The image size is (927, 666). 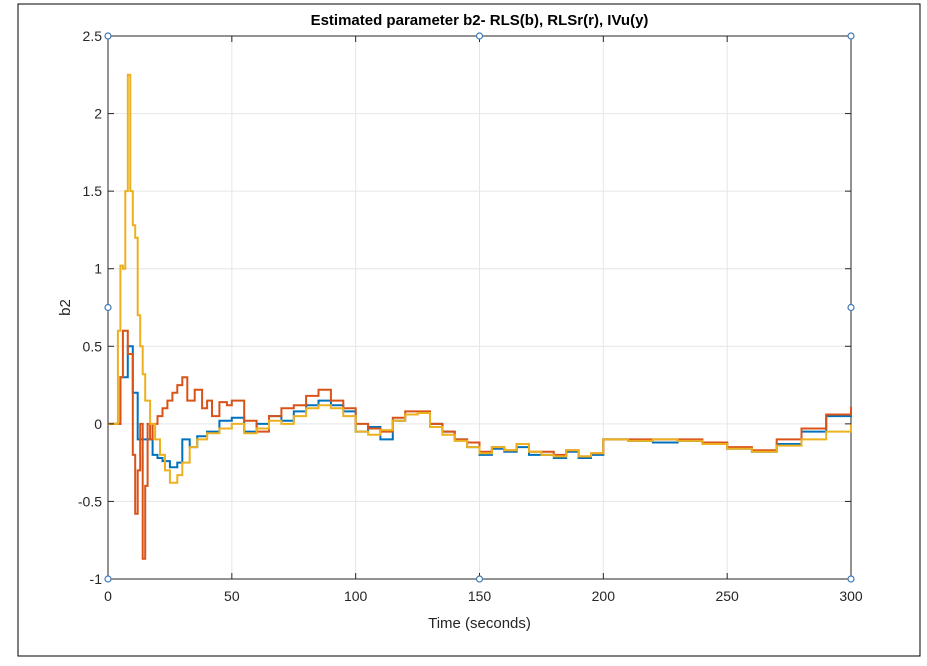 What do you see at coordinates (98, 269) in the screenshot?
I see `y-tick-label-4: 1` at bounding box center [98, 269].